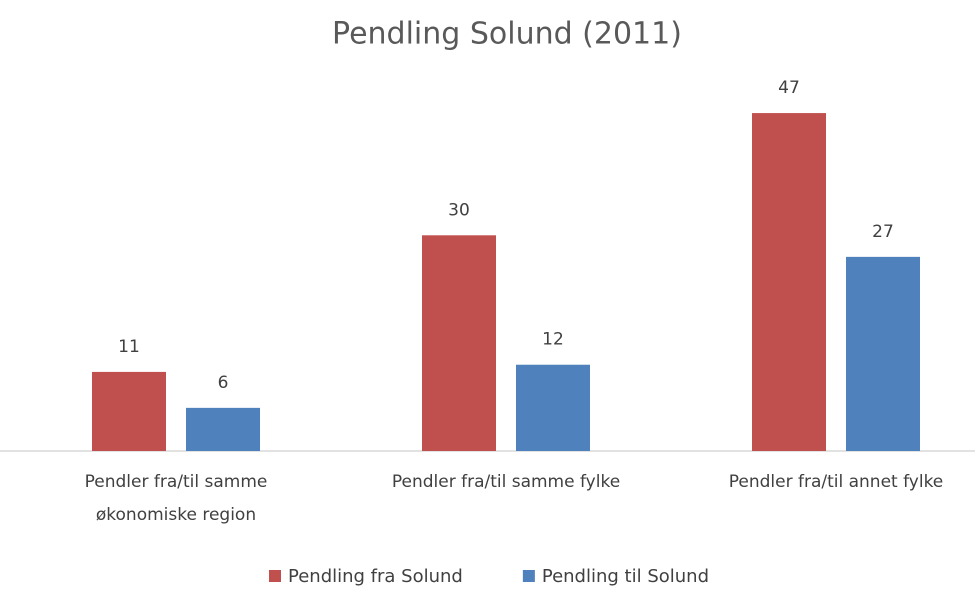  What do you see at coordinates (129, 347) in the screenshot?
I see `data-label: 11` at bounding box center [129, 347].